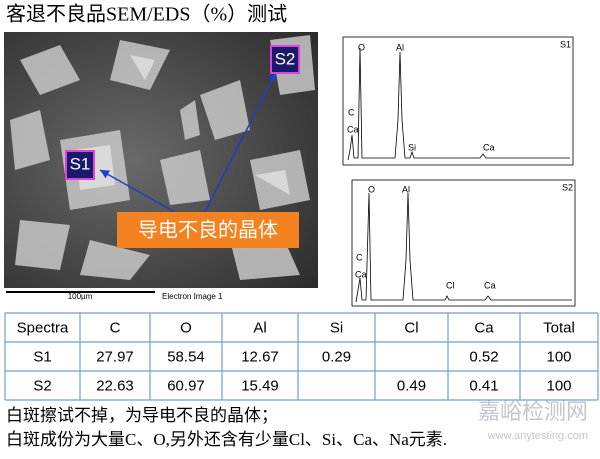 This screenshot has height=459, width=600. What do you see at coordinates (260, 356) in the screenshot?
I see `table-cell: 12.67` at bounding box center [260, 356].